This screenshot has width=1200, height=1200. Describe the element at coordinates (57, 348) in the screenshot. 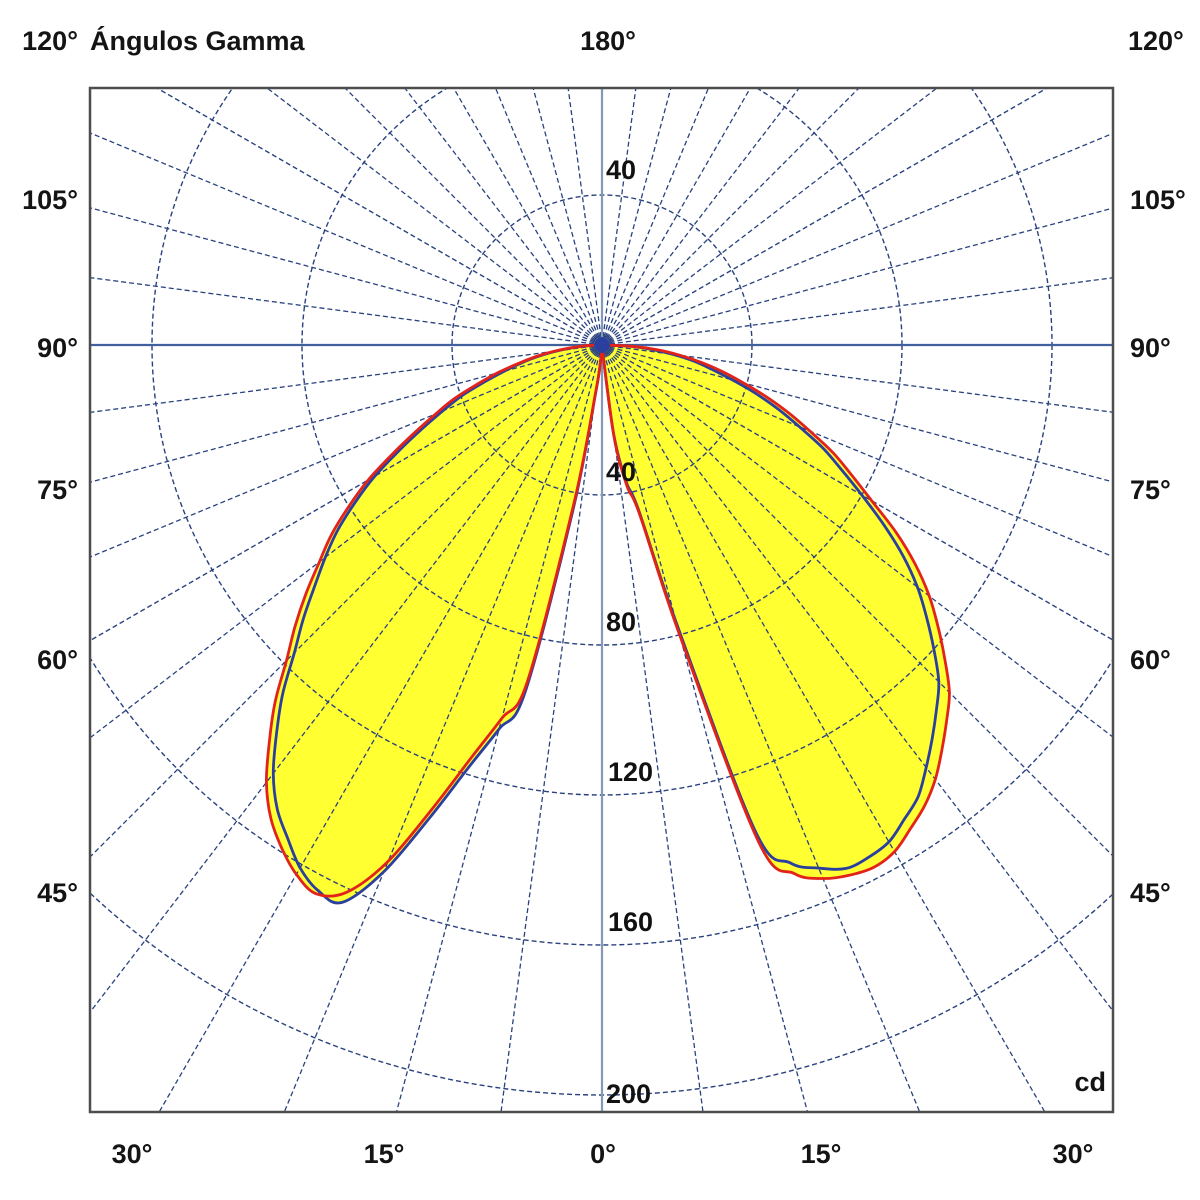

I see `gamma-label-90-left: 90°` at that location.